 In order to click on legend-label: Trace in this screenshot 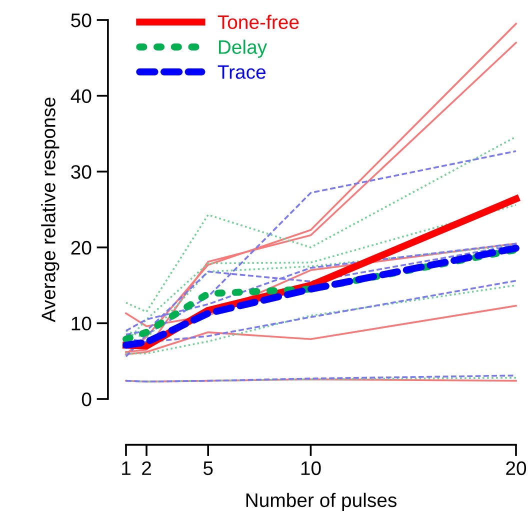, I will do `click(242, 72)`.